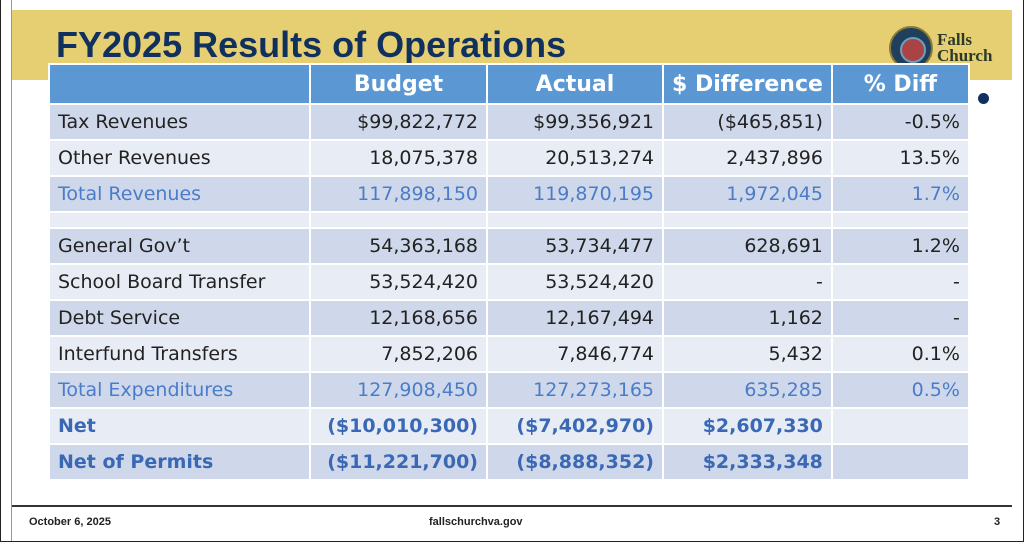 This screenshot has height=543, width=1024. Describe the element at coordinates (179, 462) in the screenshot. I see `row-label: Net of Permits` at that location.